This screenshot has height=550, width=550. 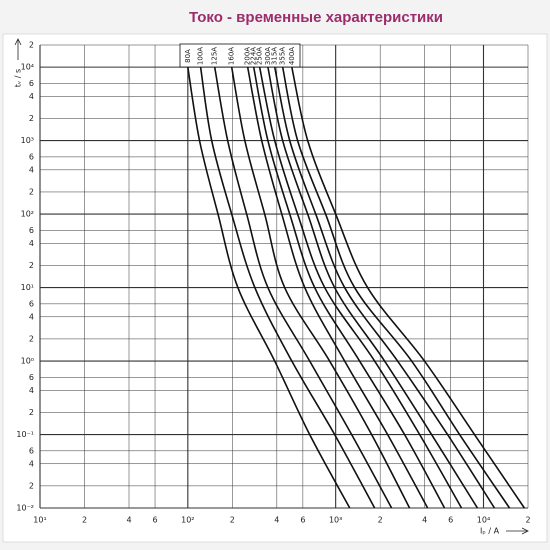 I want to click on x-tick-label: 10⁴, so click(x=483, y=520).